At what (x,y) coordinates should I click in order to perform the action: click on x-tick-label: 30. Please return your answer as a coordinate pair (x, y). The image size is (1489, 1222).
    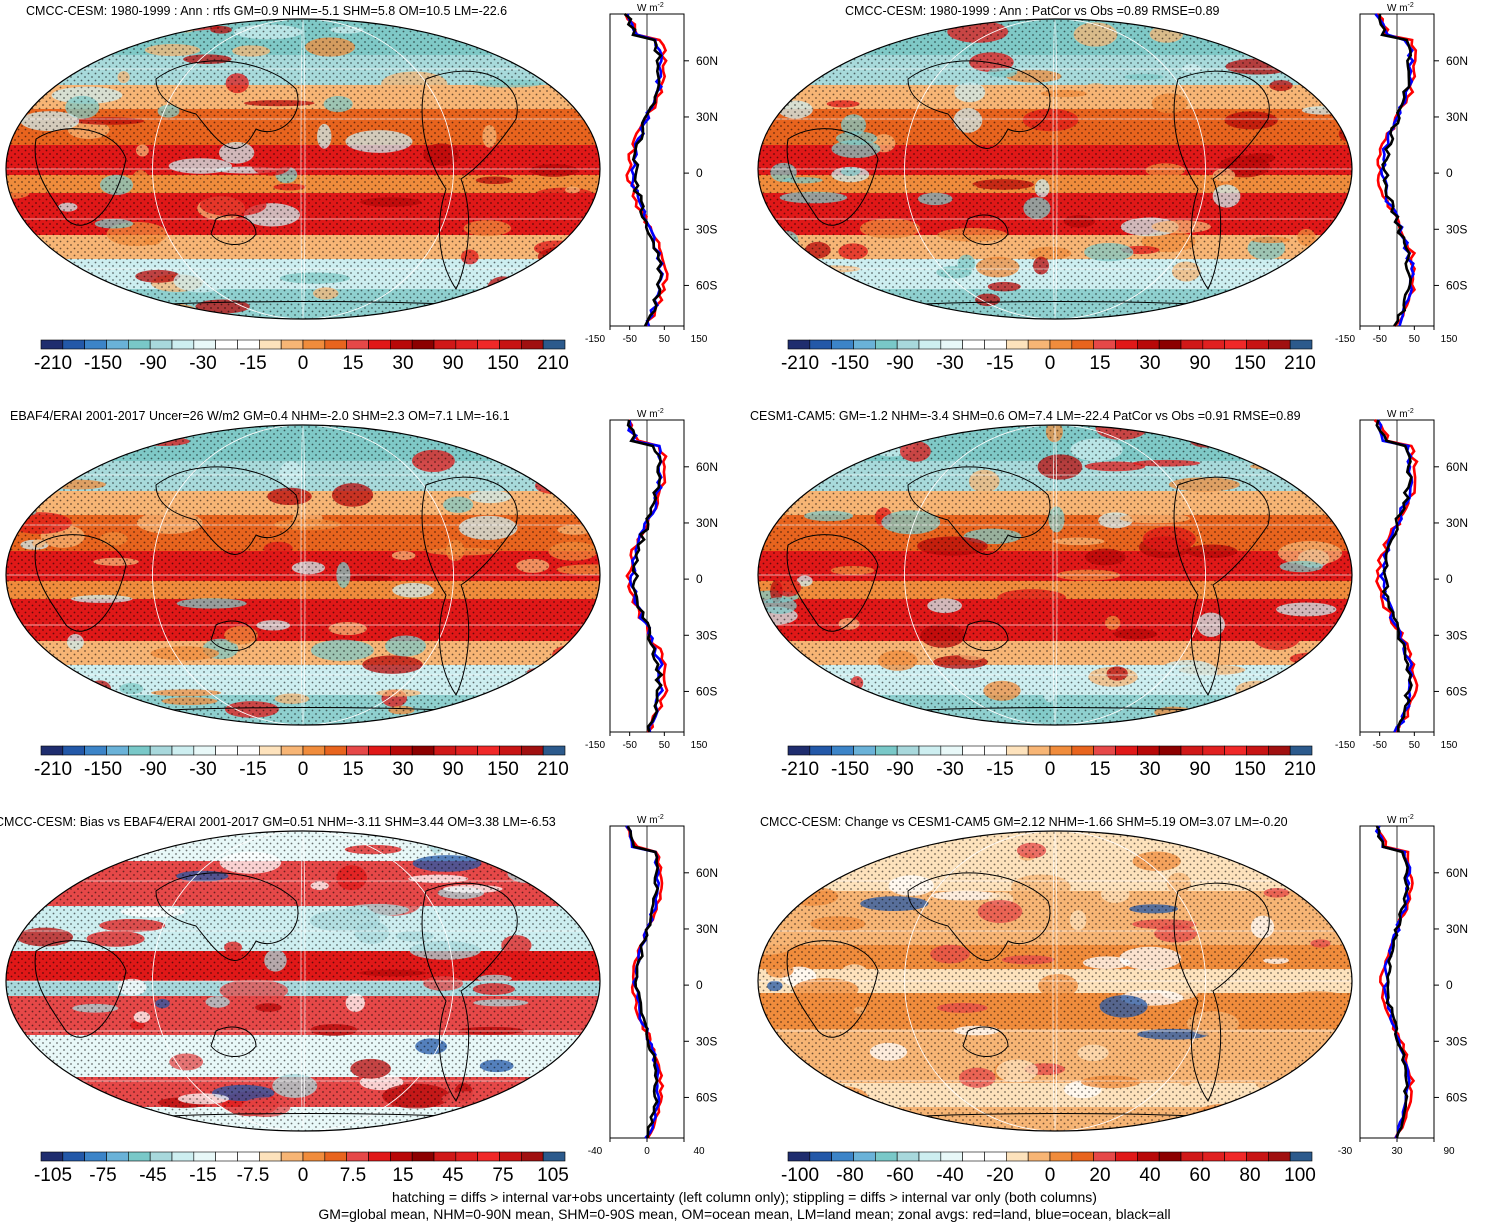
    Looking at the image, I should click on (1397, 1151).